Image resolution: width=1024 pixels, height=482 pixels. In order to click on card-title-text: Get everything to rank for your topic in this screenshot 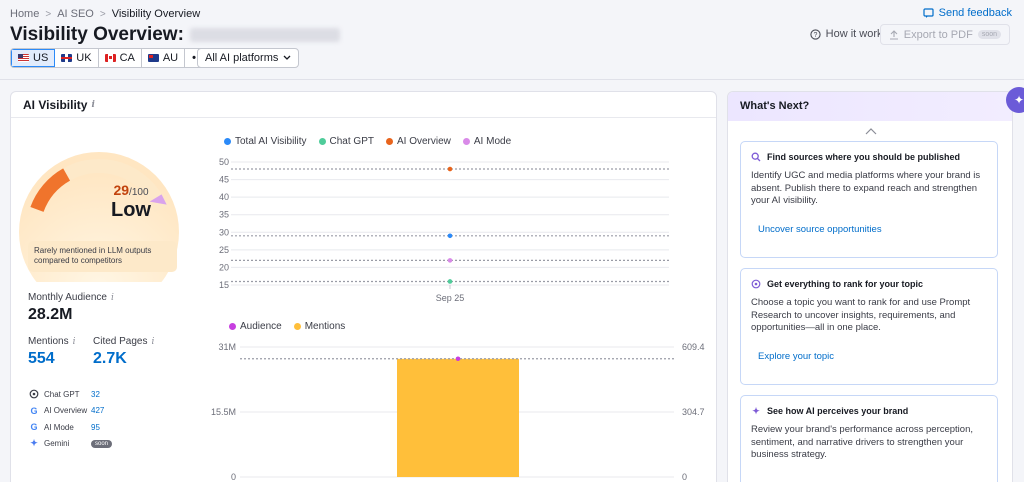, I will do `click(845, 284)`.